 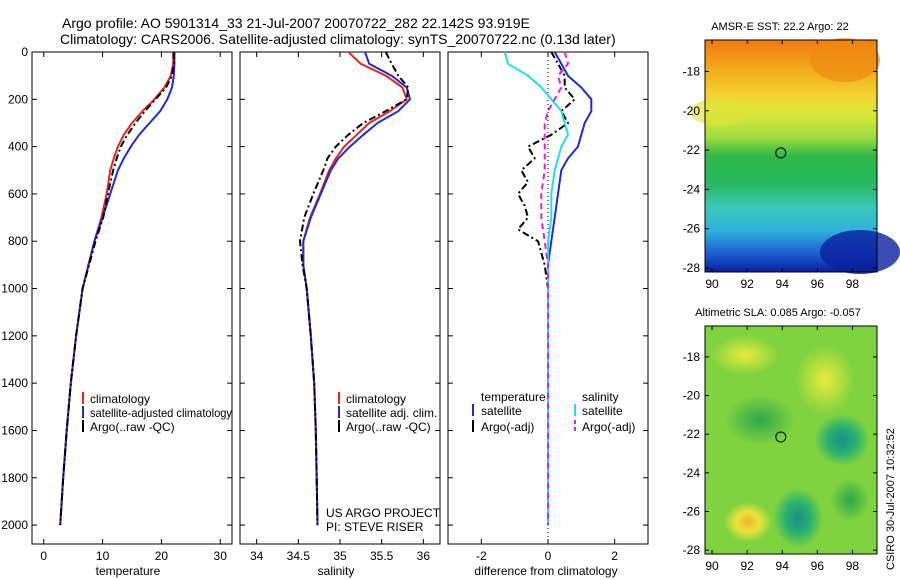 I want to click on x-tick-label: -2, so click(x=481, y=556).